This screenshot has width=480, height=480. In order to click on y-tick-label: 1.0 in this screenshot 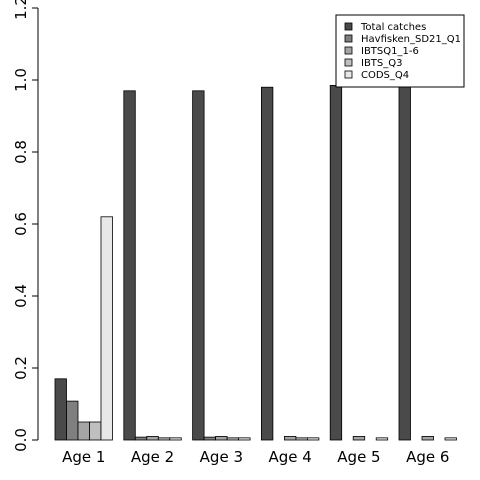, I will do `click(21, 80)`.